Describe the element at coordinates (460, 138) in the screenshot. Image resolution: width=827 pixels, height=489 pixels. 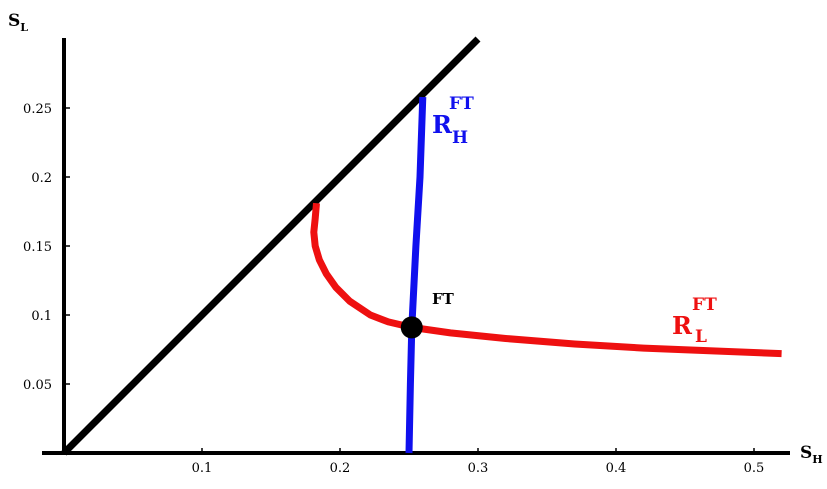
I see `rh-label-sub: H` at that location.